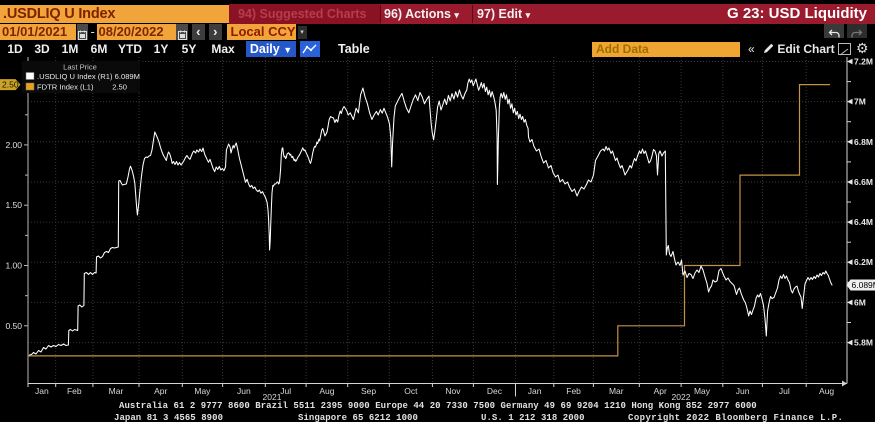  Describe the element at coordinates (13, 145) in the screenshot. I see `svg-text: 2.00` at that location.